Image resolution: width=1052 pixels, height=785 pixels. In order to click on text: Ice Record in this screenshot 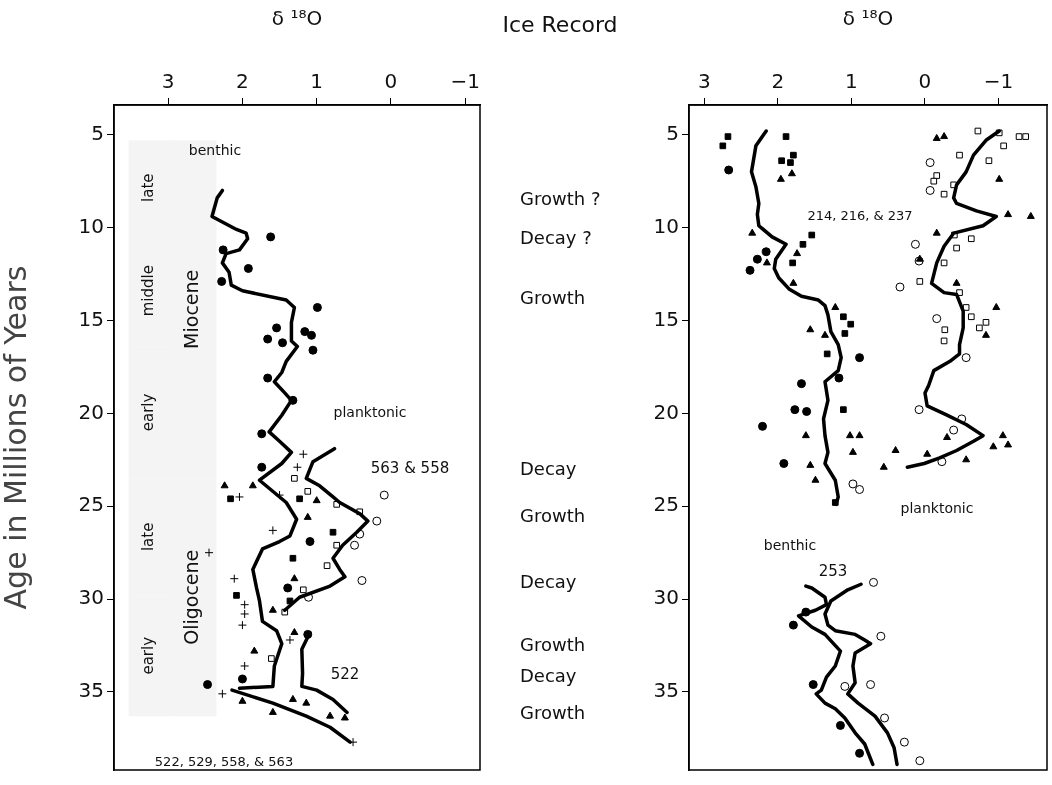, I will do `click(560, 24)`.